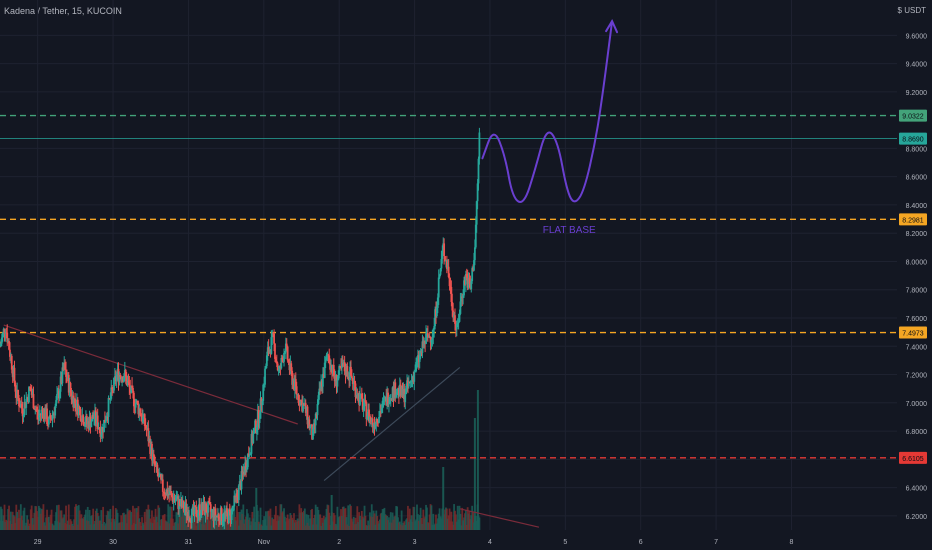 The width and height of the screenshot is (932, 550). Describe the element at coordinates (917, 489) in the screenshot. I see `price-tick-label: 6.4000` at that location.